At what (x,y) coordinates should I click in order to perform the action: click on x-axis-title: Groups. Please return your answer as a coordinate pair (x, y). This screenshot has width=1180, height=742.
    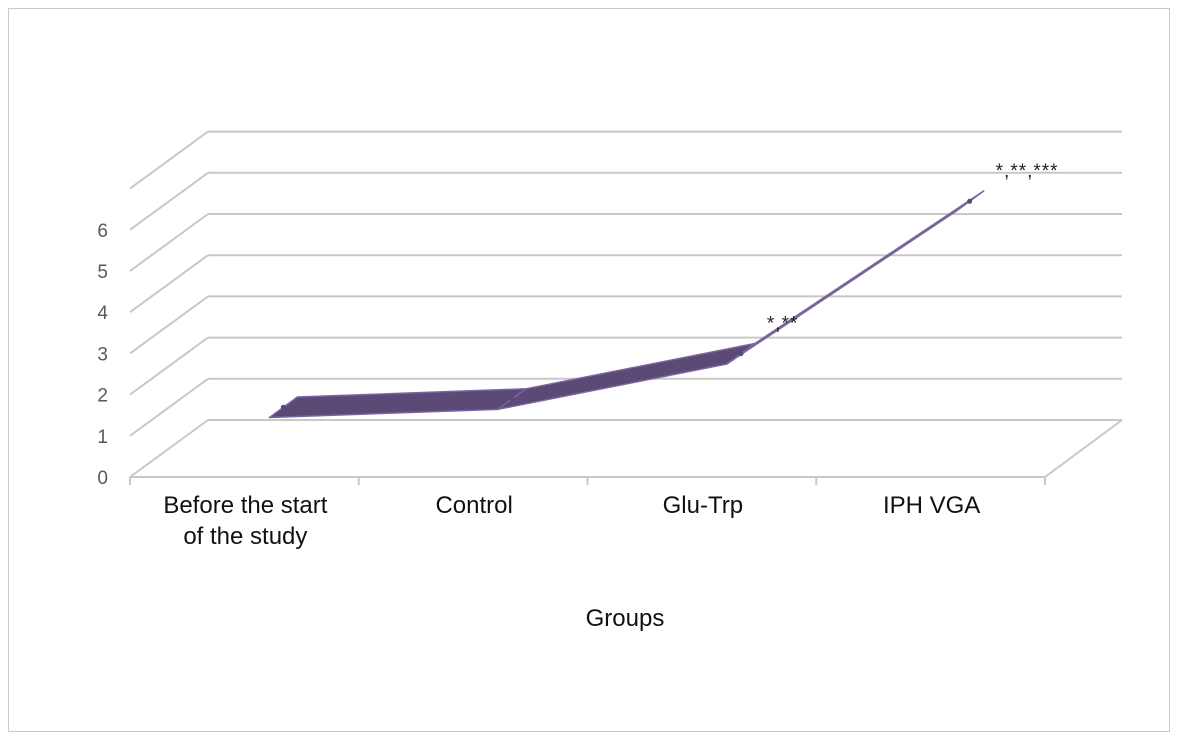
    Looking at the image, I should click on (625, 618).